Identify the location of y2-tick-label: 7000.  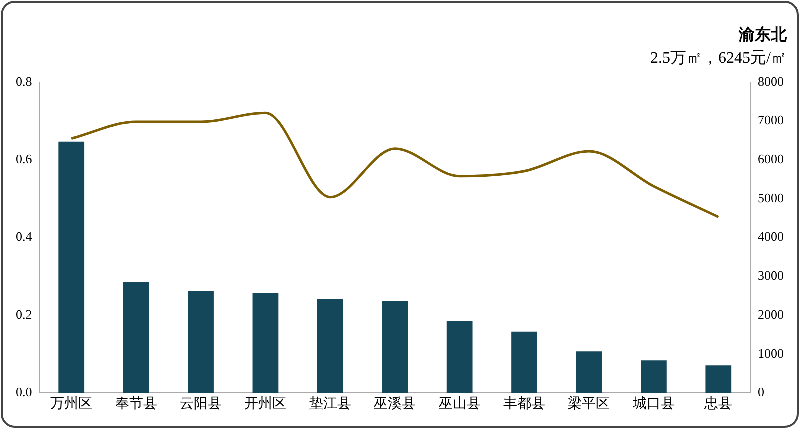
(771, 120).